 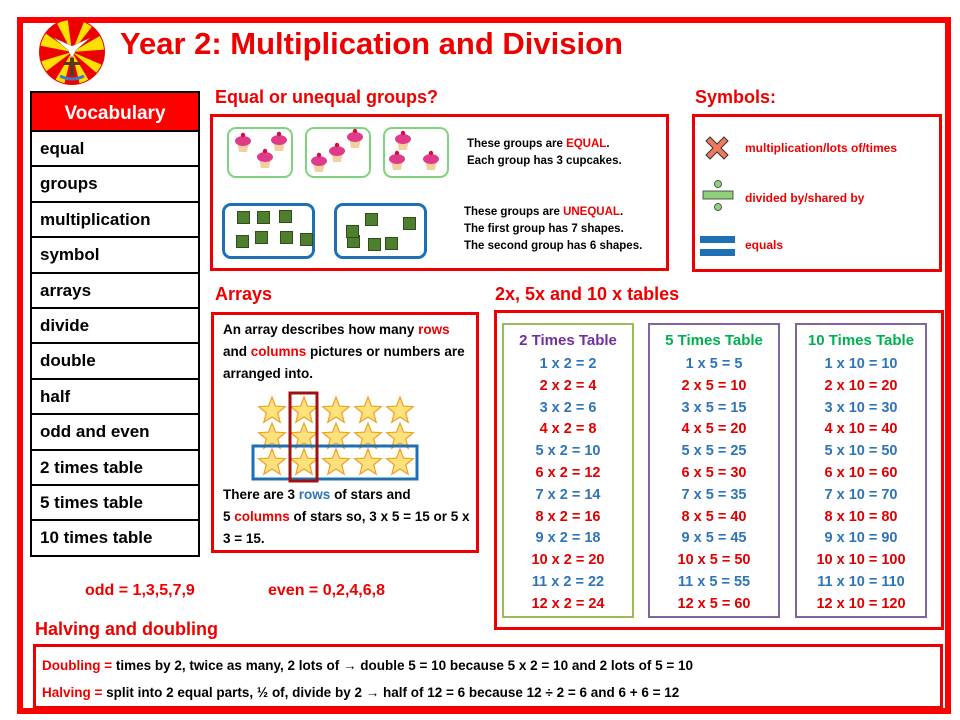 I want to click on school-logo, so click(x=72, y=52).